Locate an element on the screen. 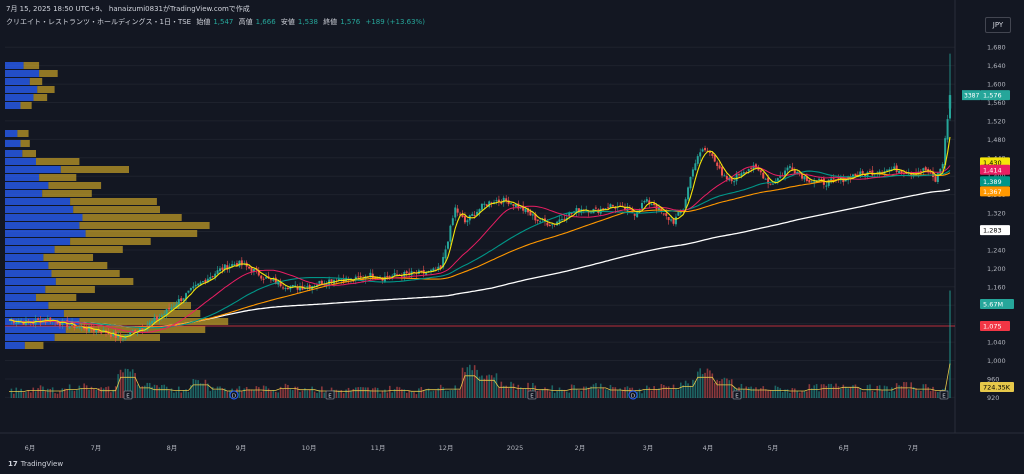  price-tick-label: 1,000 is located at coordinates (996, 361).